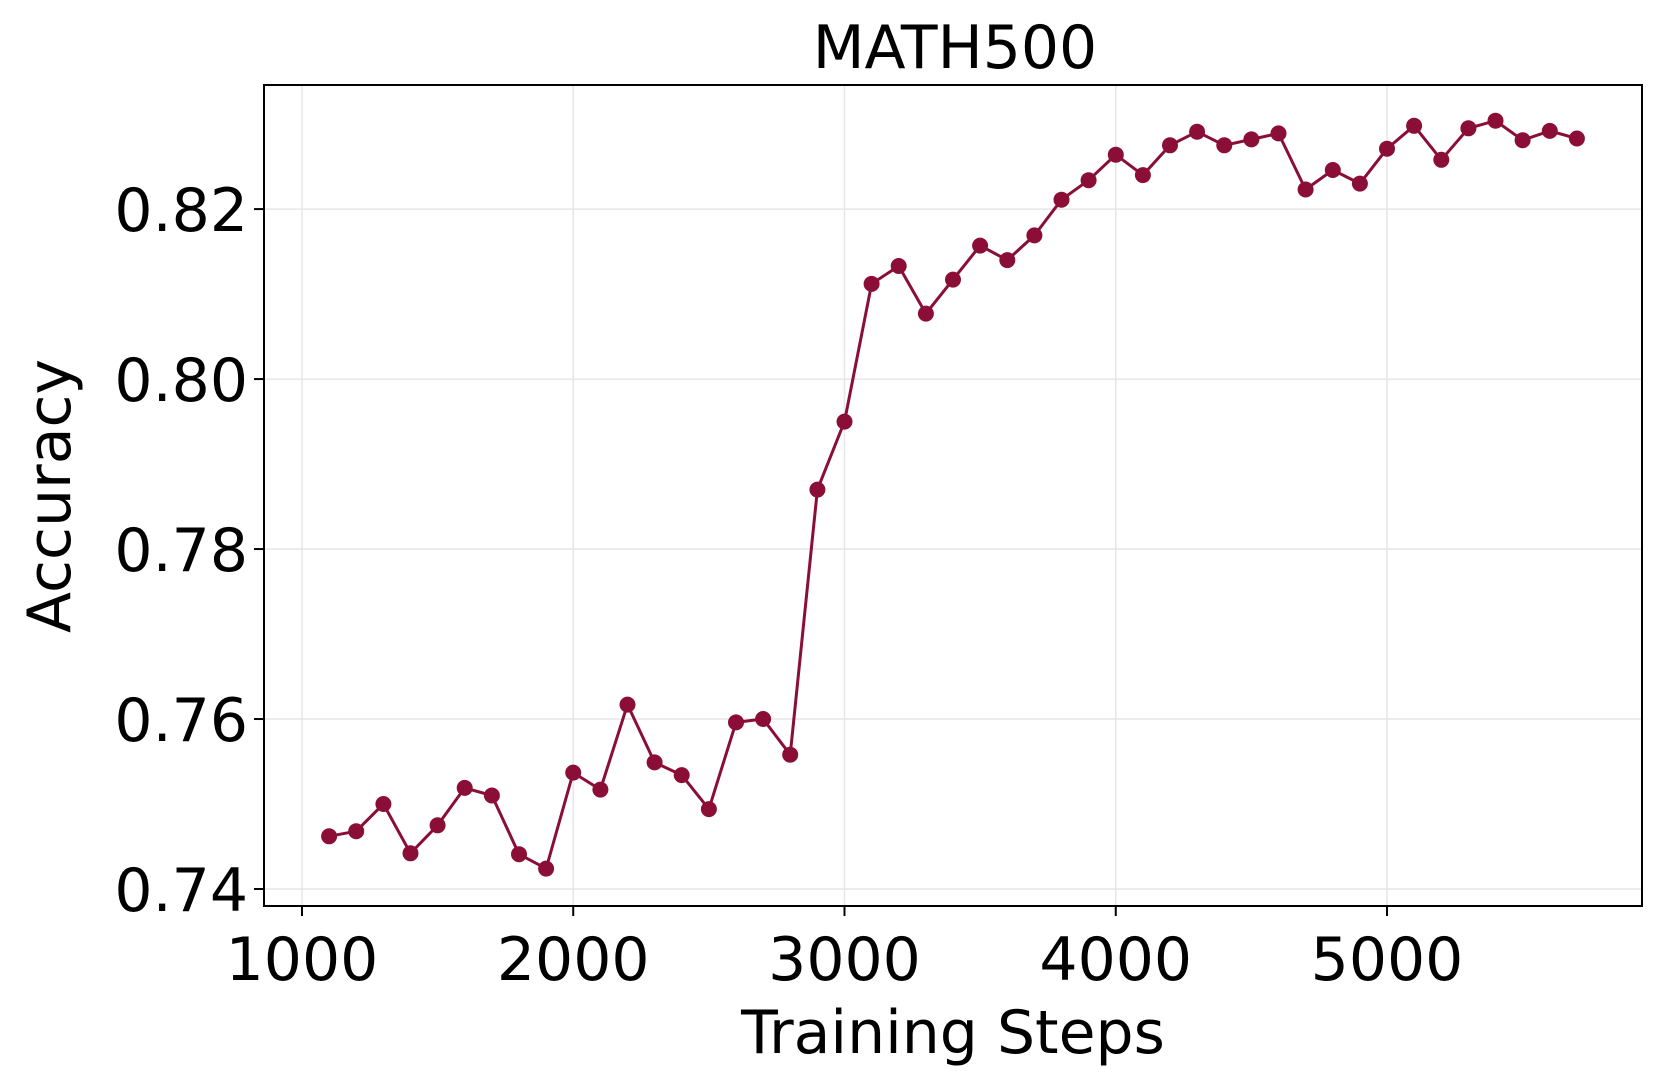 The width and height of the screenshot is (1660, 1085). I want to click on x-tick-label: 3000, so click(844, 960).